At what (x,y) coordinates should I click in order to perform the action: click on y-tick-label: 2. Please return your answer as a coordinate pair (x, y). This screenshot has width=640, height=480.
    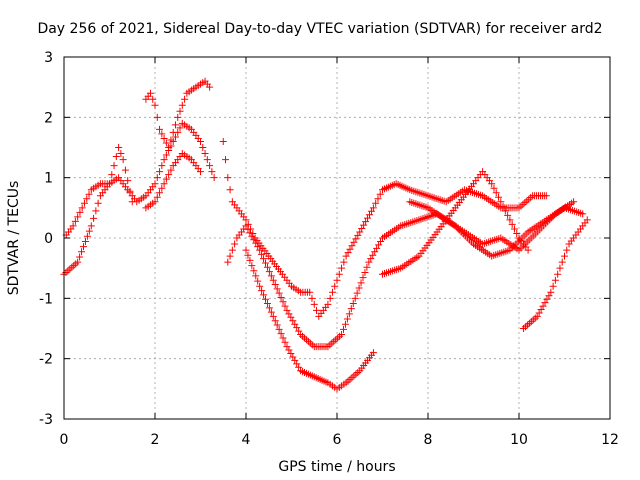
    Looking at the image, I should click on (48, 118).